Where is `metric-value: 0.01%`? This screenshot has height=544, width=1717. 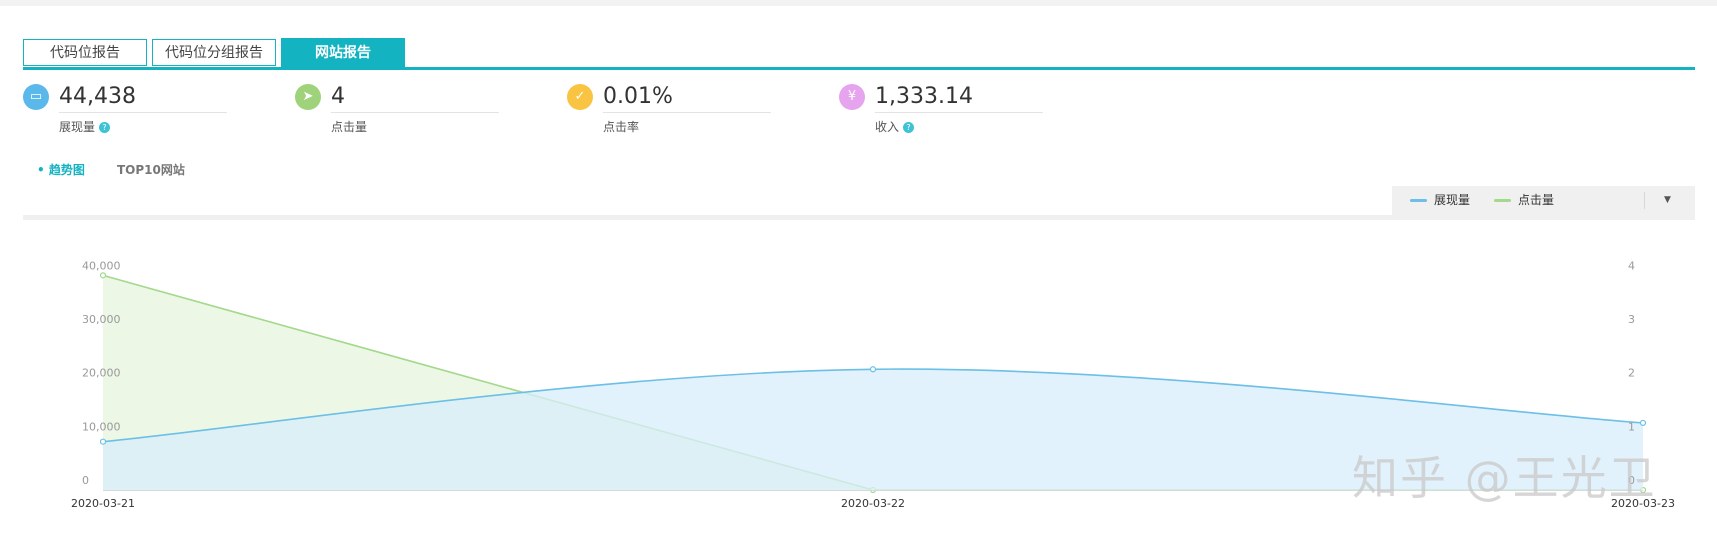 metric-value: 0.01% is located at coordinates (687, 97).